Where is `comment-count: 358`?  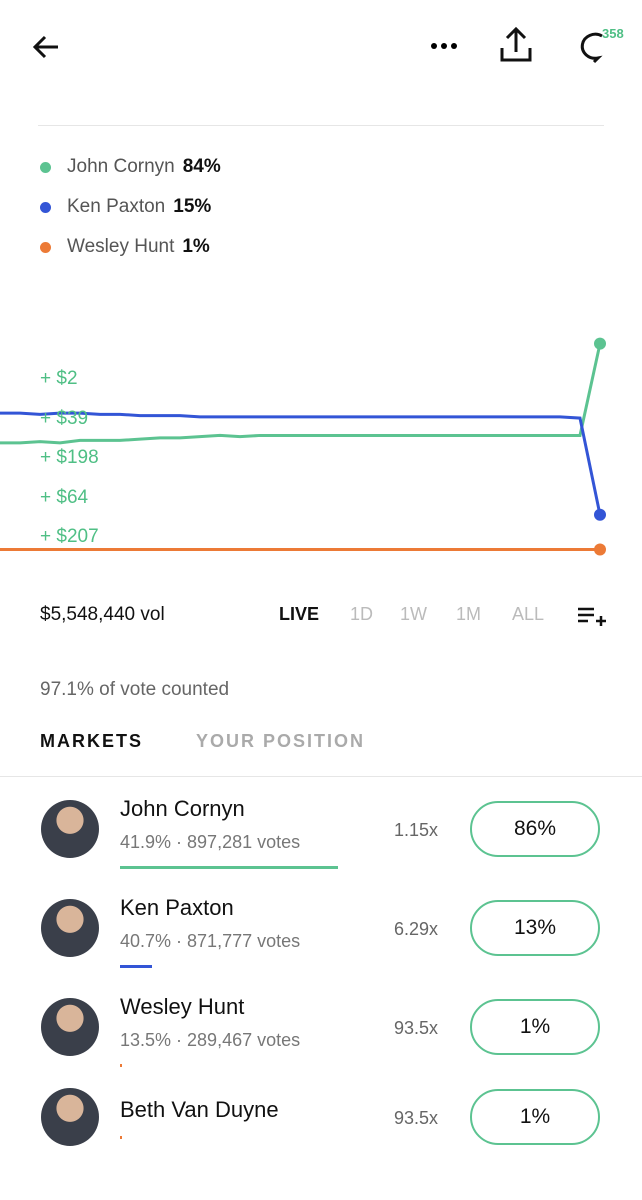
comment-count: 358 is located at coordinates (613, 33).